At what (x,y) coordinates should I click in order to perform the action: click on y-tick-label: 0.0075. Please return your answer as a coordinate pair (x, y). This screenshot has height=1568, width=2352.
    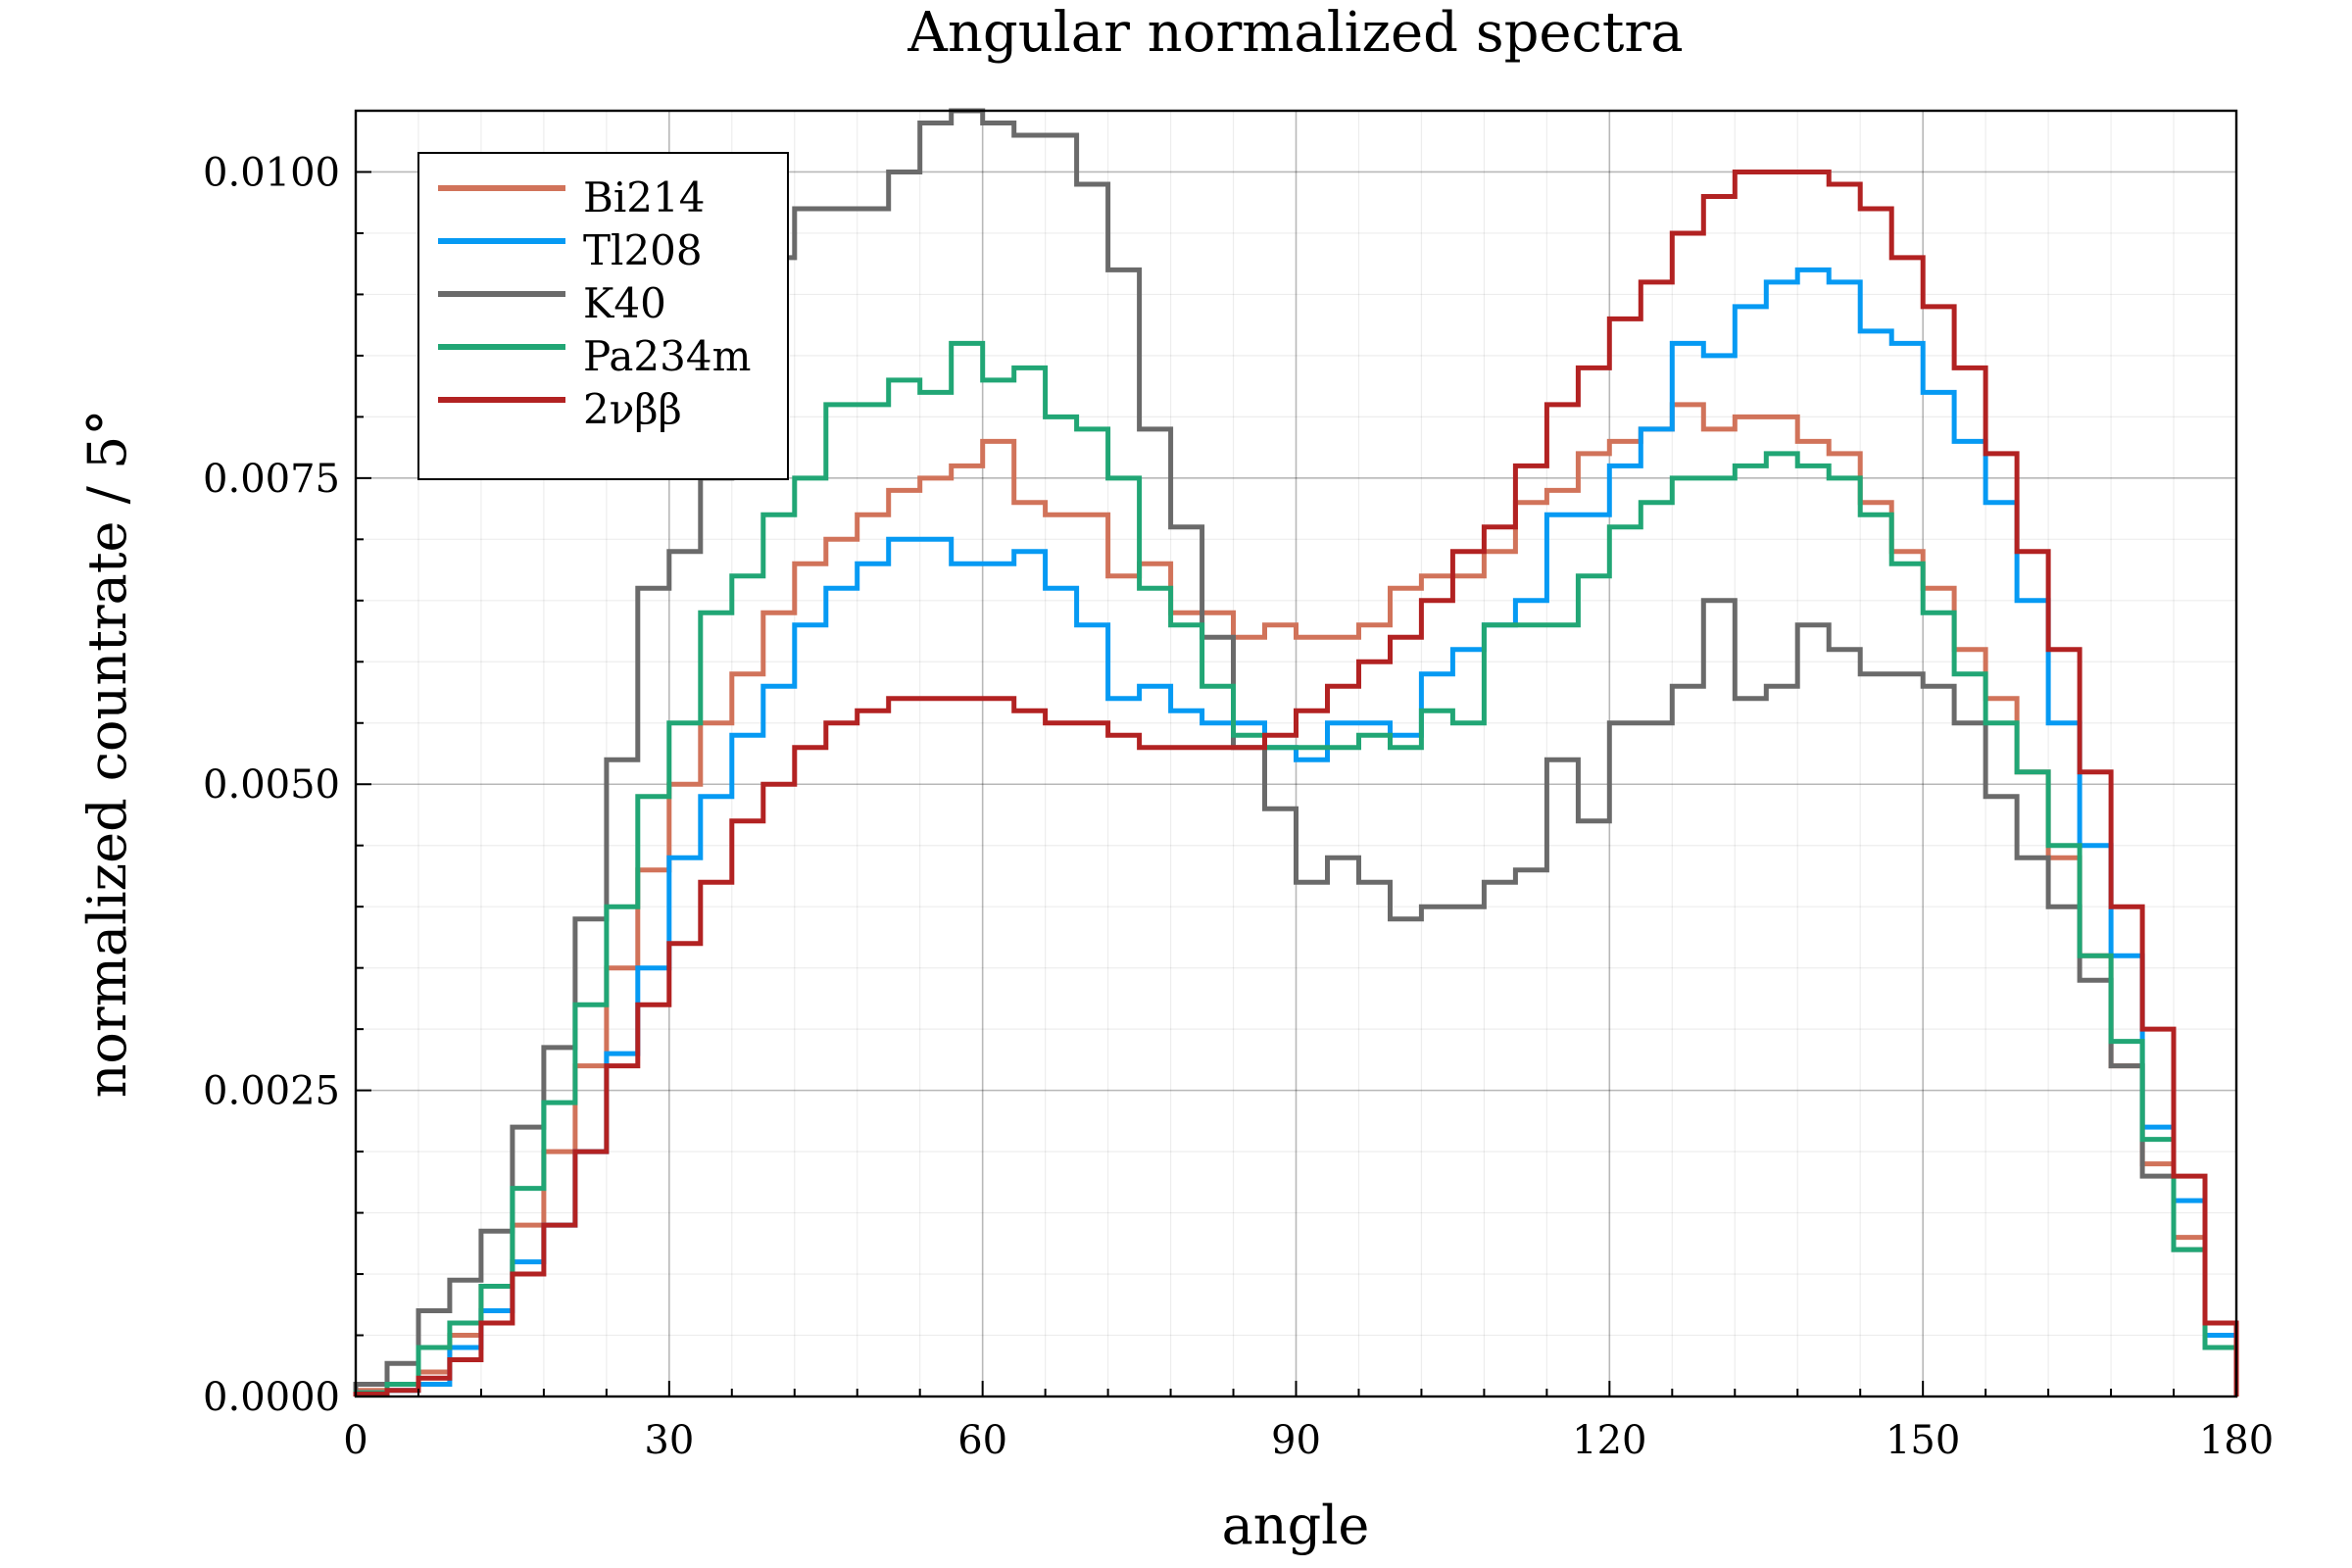
    Looking at the image, I should click on (271, 479).